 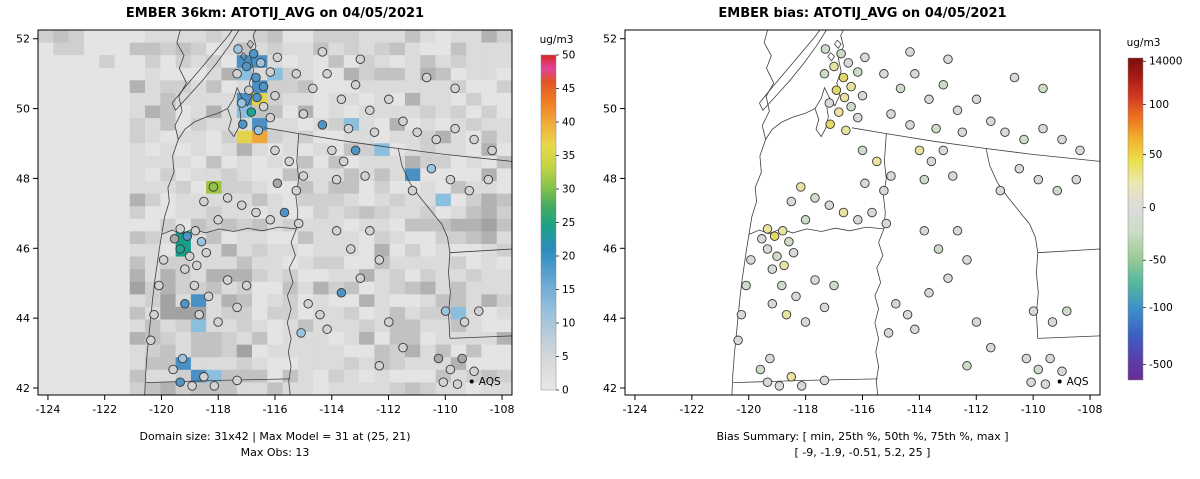 What do you see at coordinates (275, 452) in the screenshot?
I see `max-obs-text: Max Obs: 13` at bounding box center [275, 452].